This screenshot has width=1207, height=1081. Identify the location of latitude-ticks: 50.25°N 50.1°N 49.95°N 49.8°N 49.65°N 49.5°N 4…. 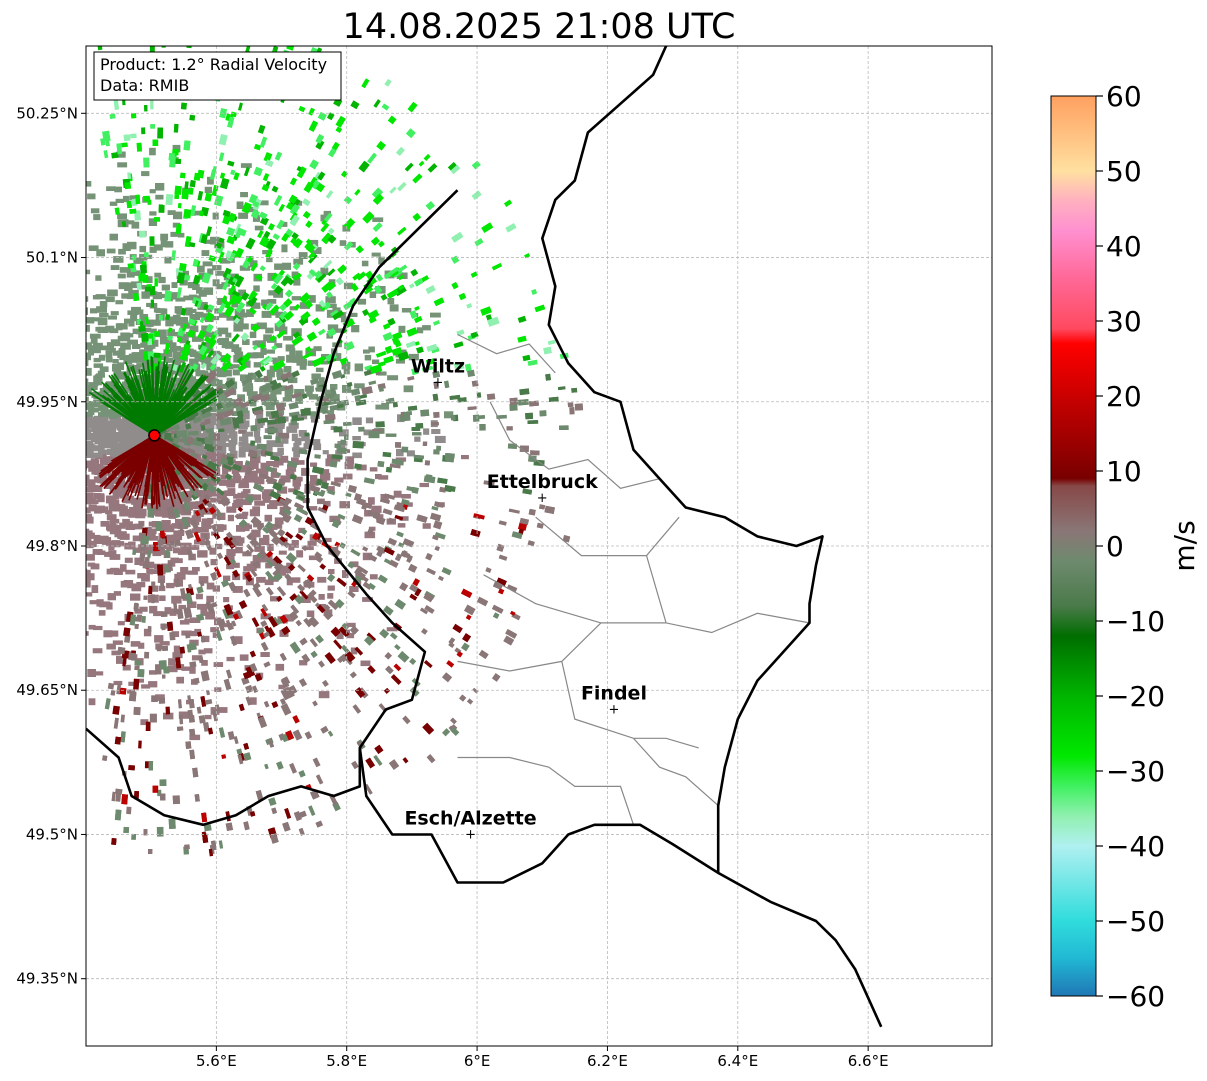
(51, 546).